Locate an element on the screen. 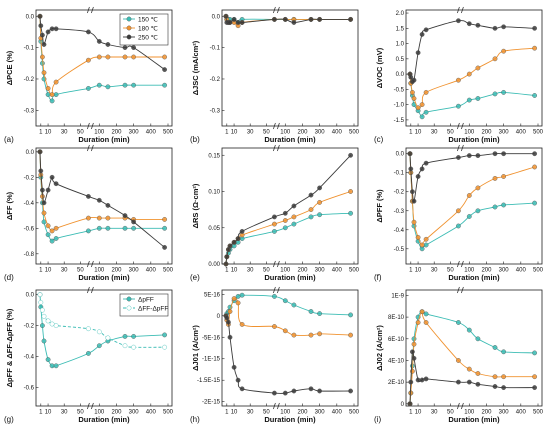 This screenshot has height=437, width=554. legend-entry: 180 ℃ is located at coordinates (148, 29).